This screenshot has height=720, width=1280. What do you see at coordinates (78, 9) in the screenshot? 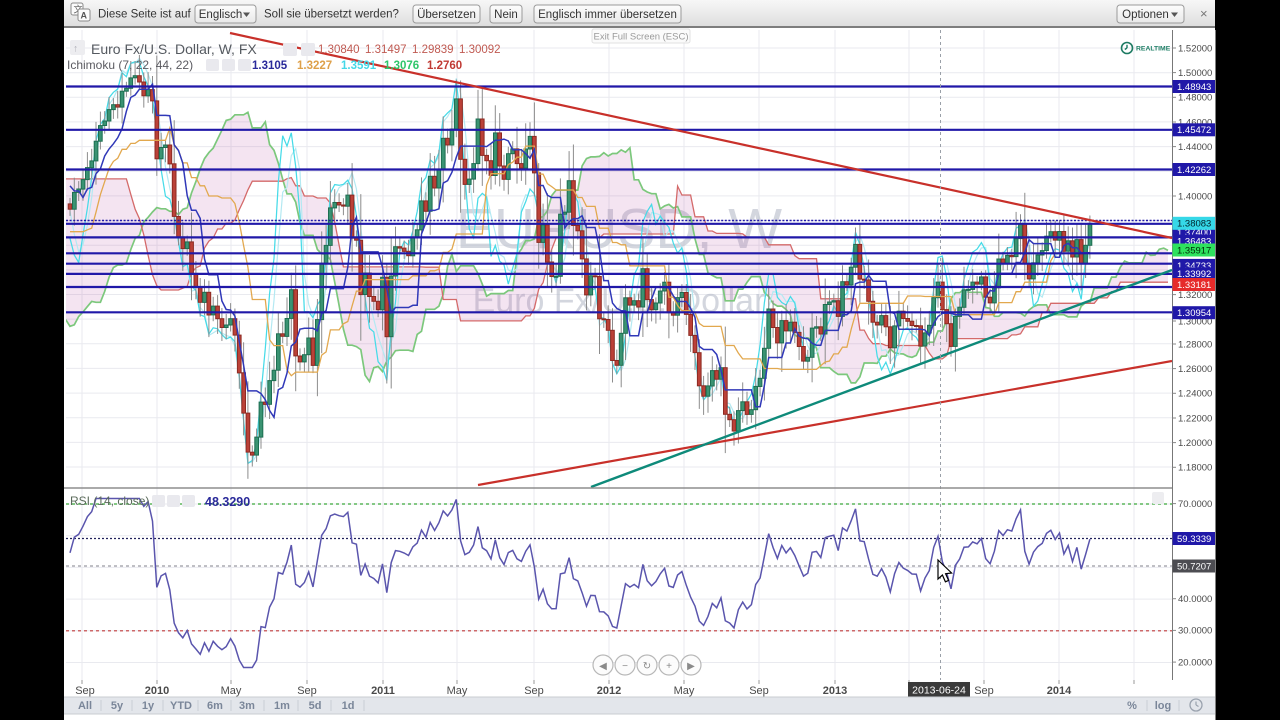
I see `svg-text: 文` at bounding box center [78, 9].